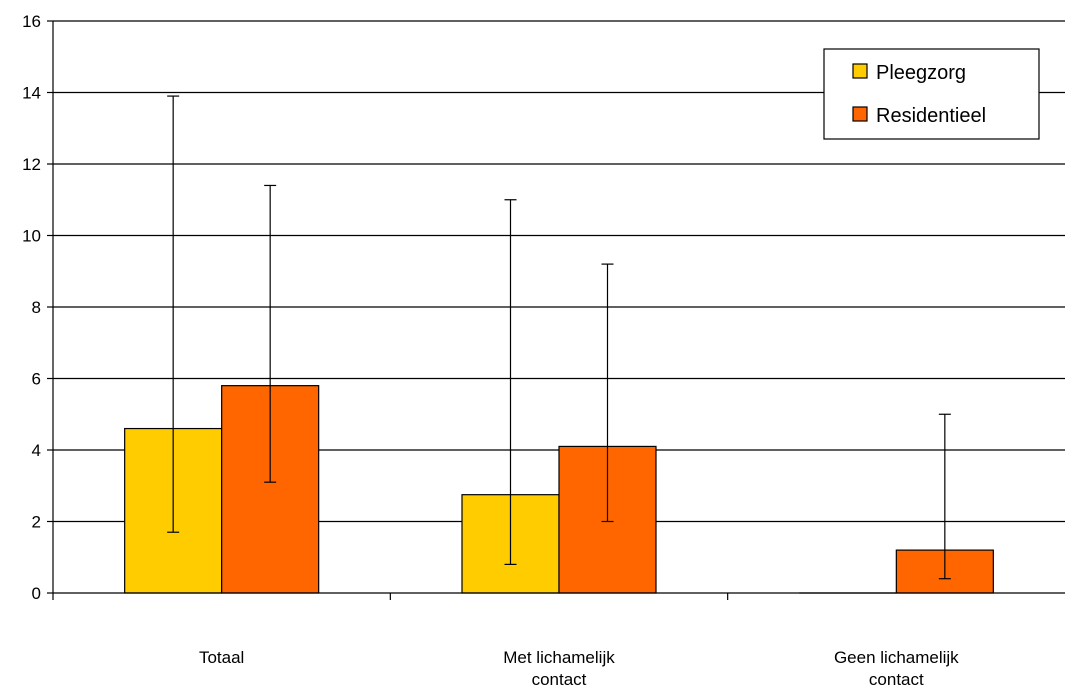 This screenshot has width=1066, height=689. What do you see at coordinates (860, 114) in the screenshot?
I see `legend-swatch-residentieel` at bounding box center [860, 114].